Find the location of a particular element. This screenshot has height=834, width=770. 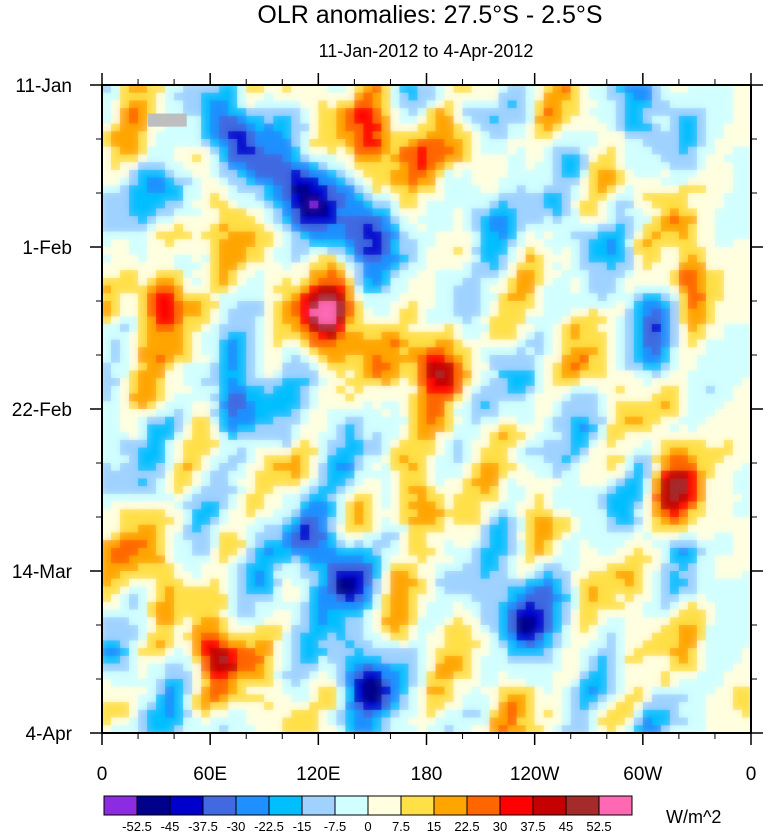

colorbar-label: 15 is located at coordinates (434, 826).